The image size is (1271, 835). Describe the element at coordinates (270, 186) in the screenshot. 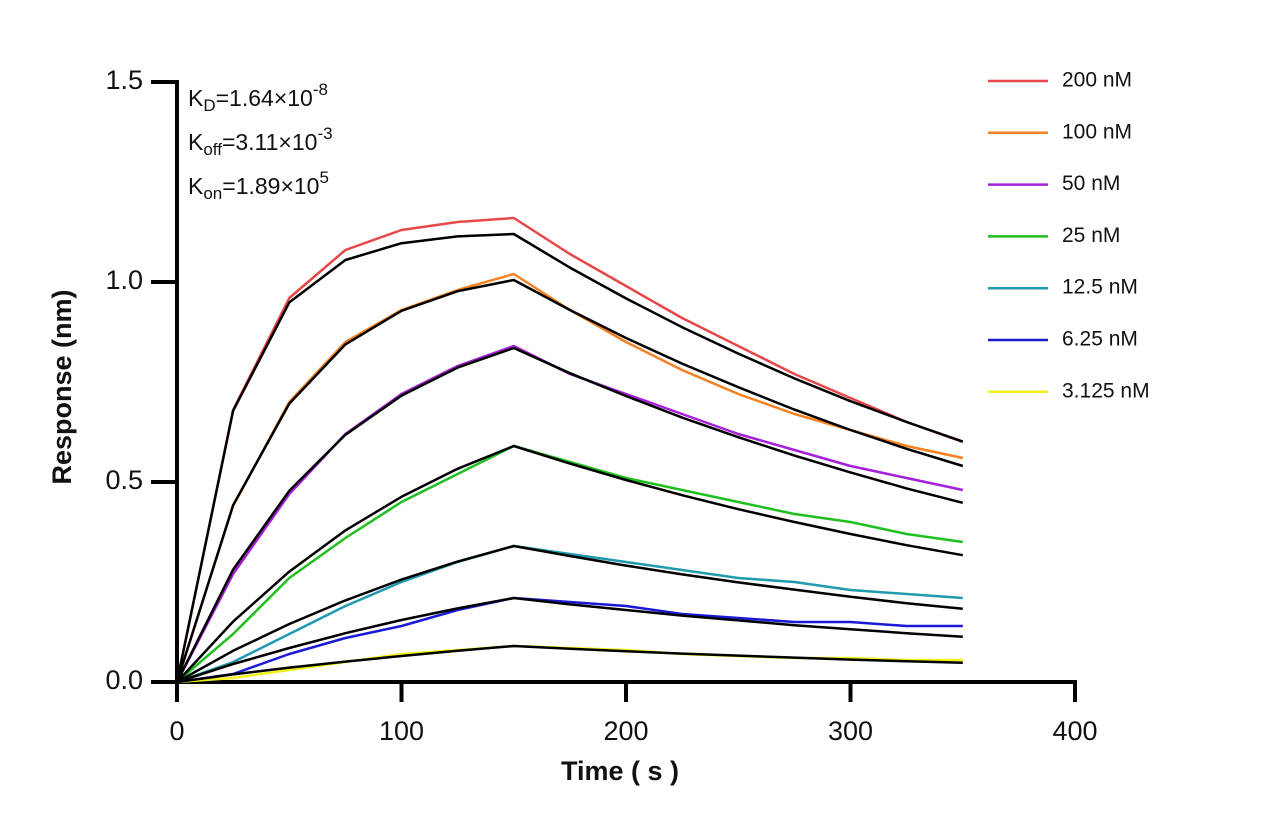

I see `annotation-part: =1.89×10` at that location.